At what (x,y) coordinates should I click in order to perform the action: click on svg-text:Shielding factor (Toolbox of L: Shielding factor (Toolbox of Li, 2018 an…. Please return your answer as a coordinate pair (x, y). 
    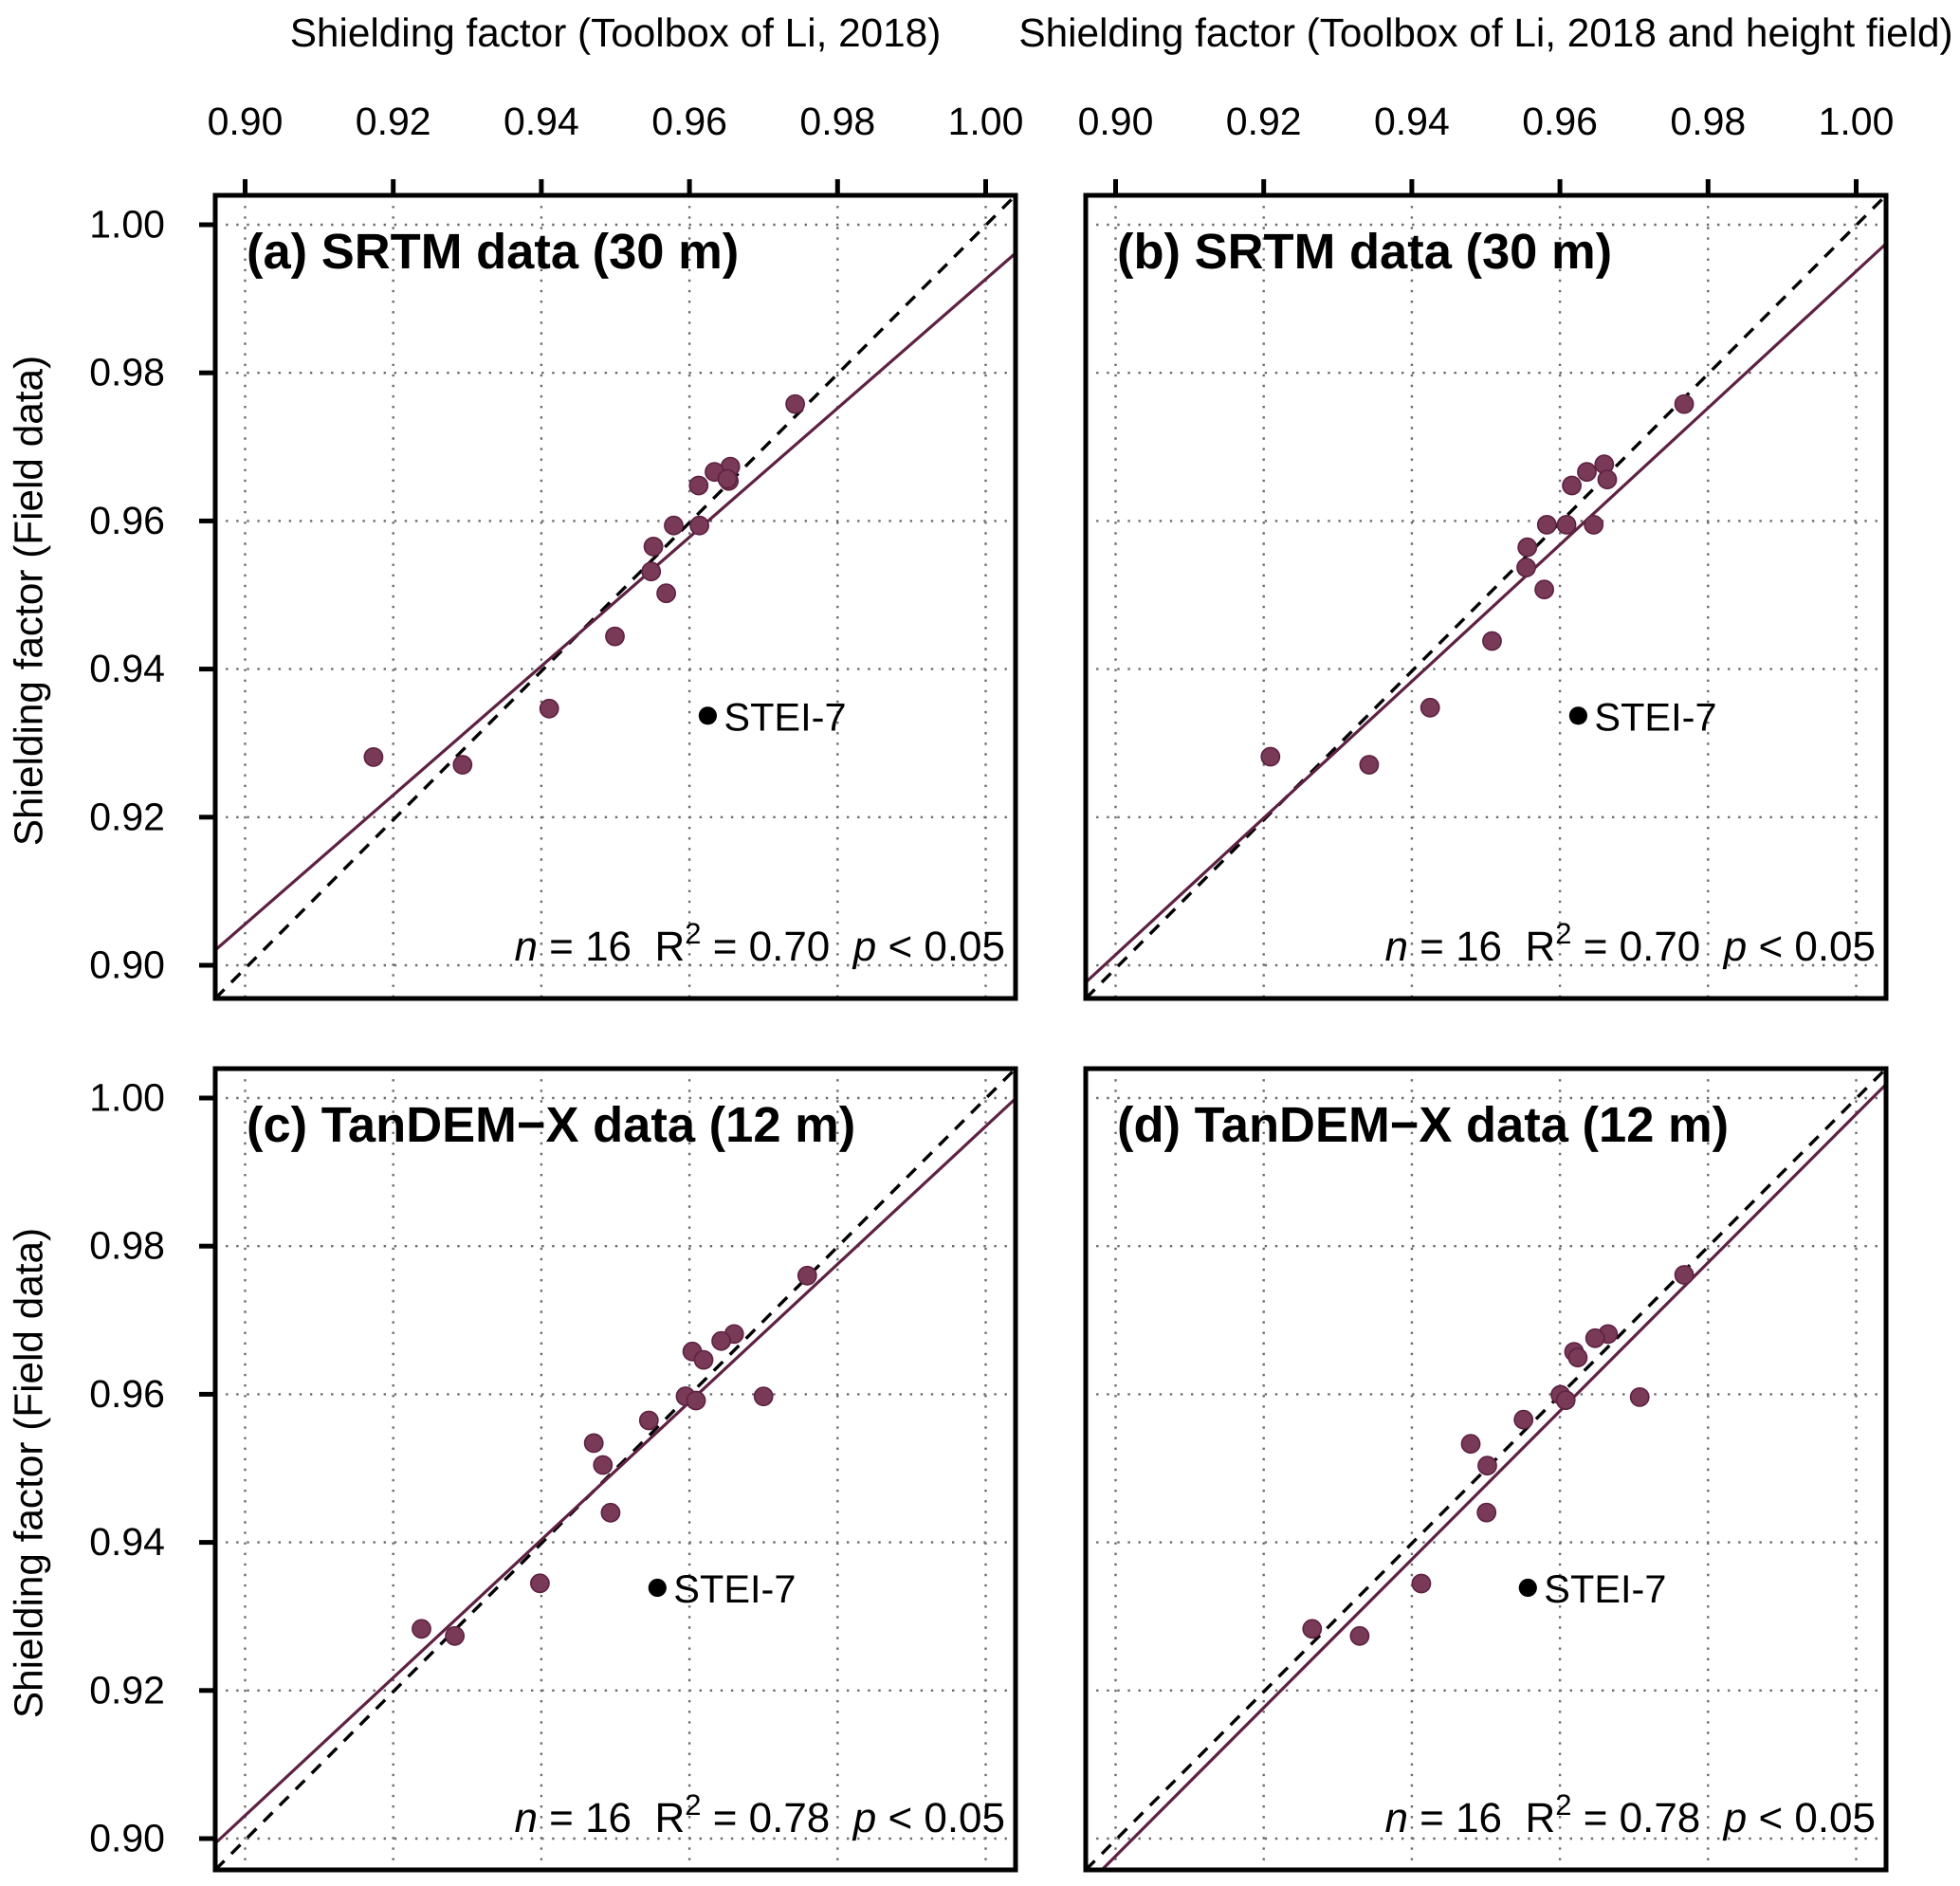
    Looking at the image, I should click on (1485, 32).